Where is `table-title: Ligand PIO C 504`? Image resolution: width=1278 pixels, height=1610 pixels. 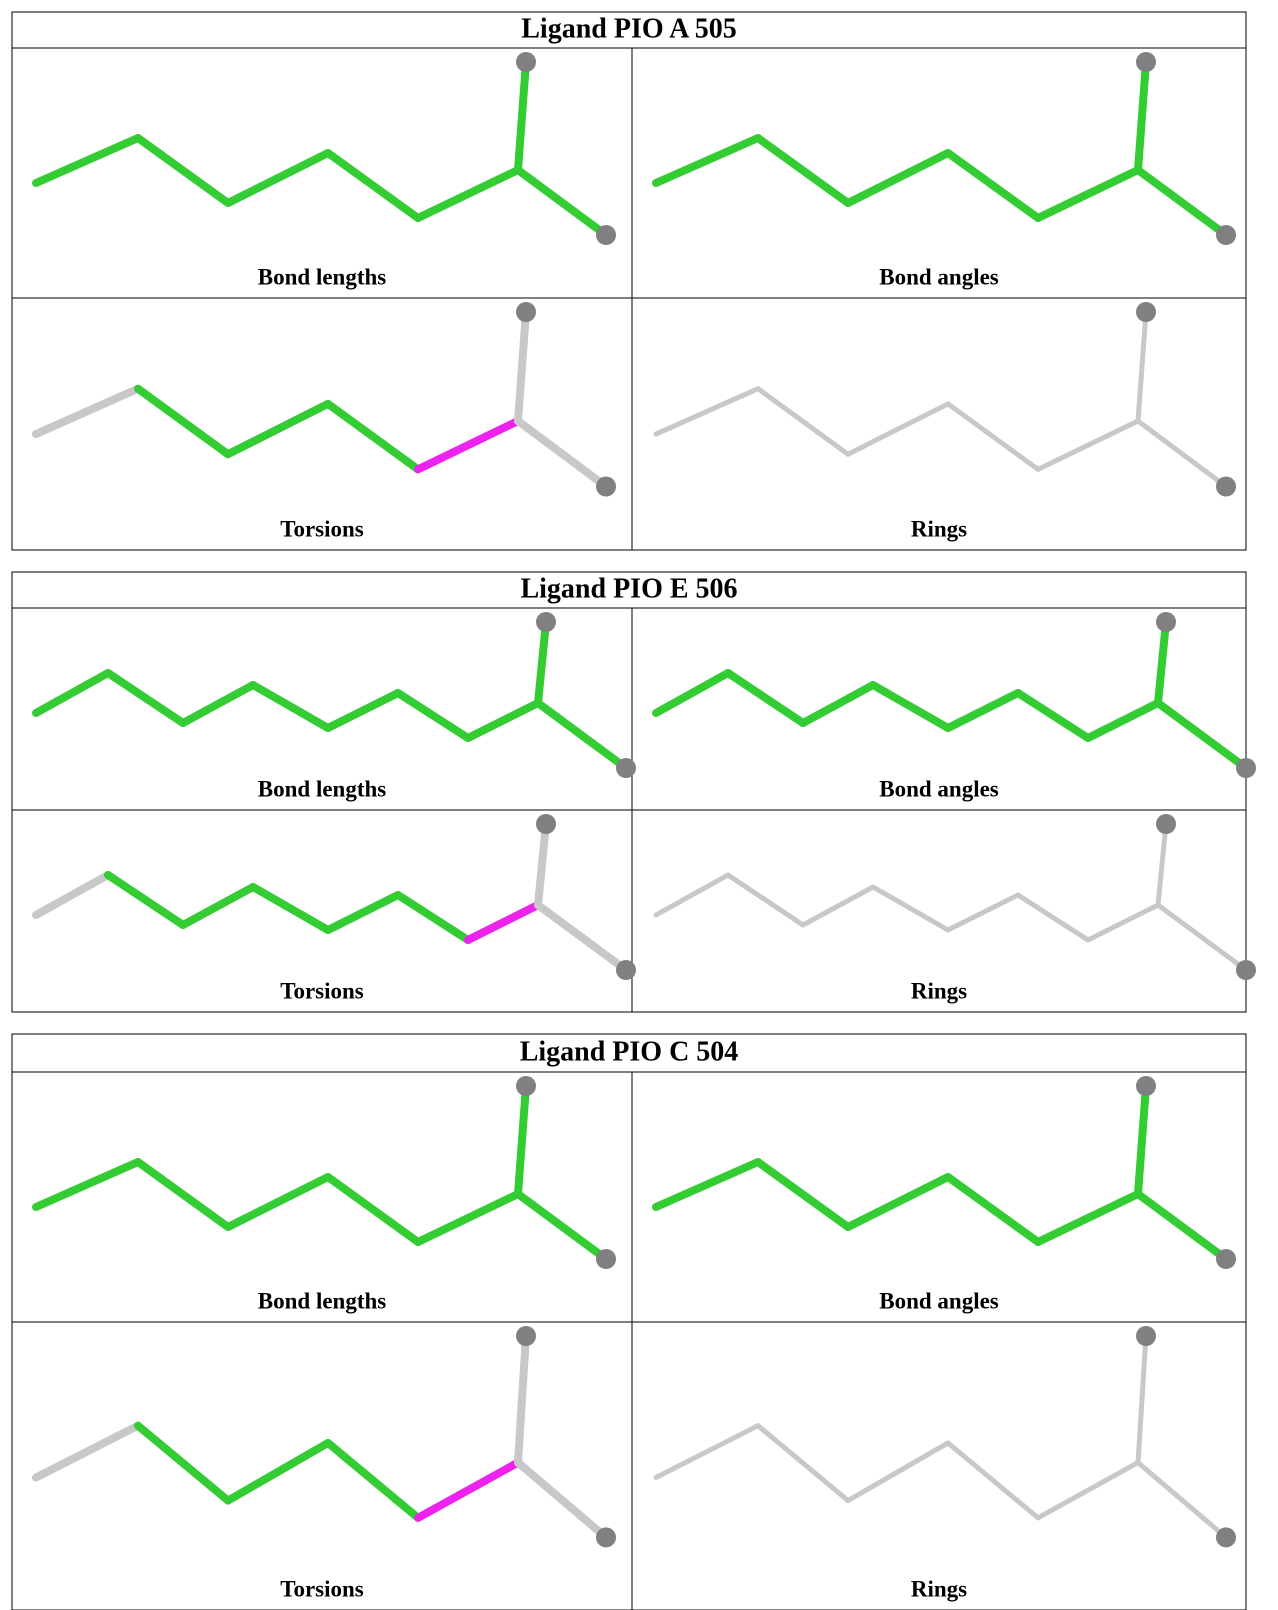
table-title: Ligand PIO C 504 is located at coordinates (629, 1051).